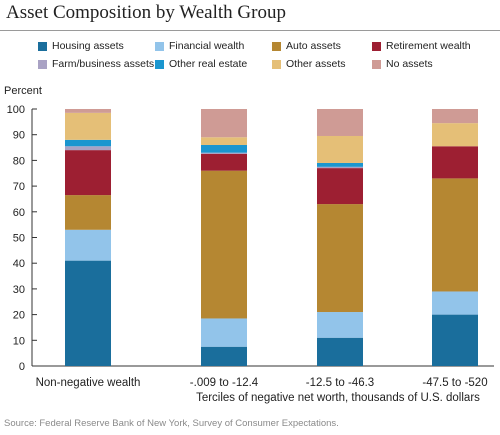 Image resolution: width=500 pixels, height=435 pixels. What do you see at coordinates (88, 383) in the screenshot?
I see `x-tick-label: Non-negative wealth` at bounding box center [88, 383].